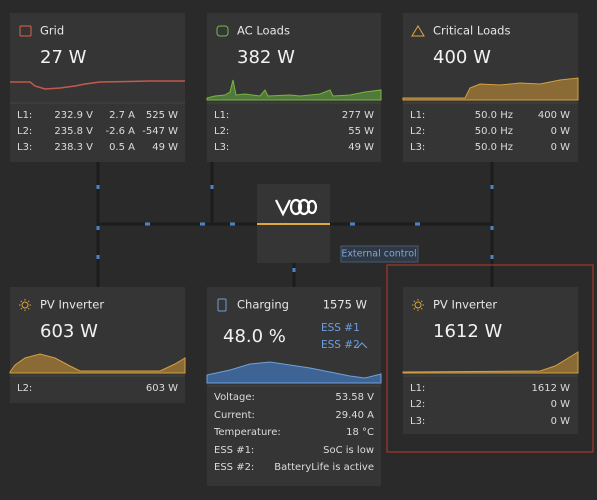 The width and height of the screenshot is (597, 500). What do you see at coordinates (550, 388) in the screenshot?
I see `row-cell: 1612 W` at bounding box center [550, 388].